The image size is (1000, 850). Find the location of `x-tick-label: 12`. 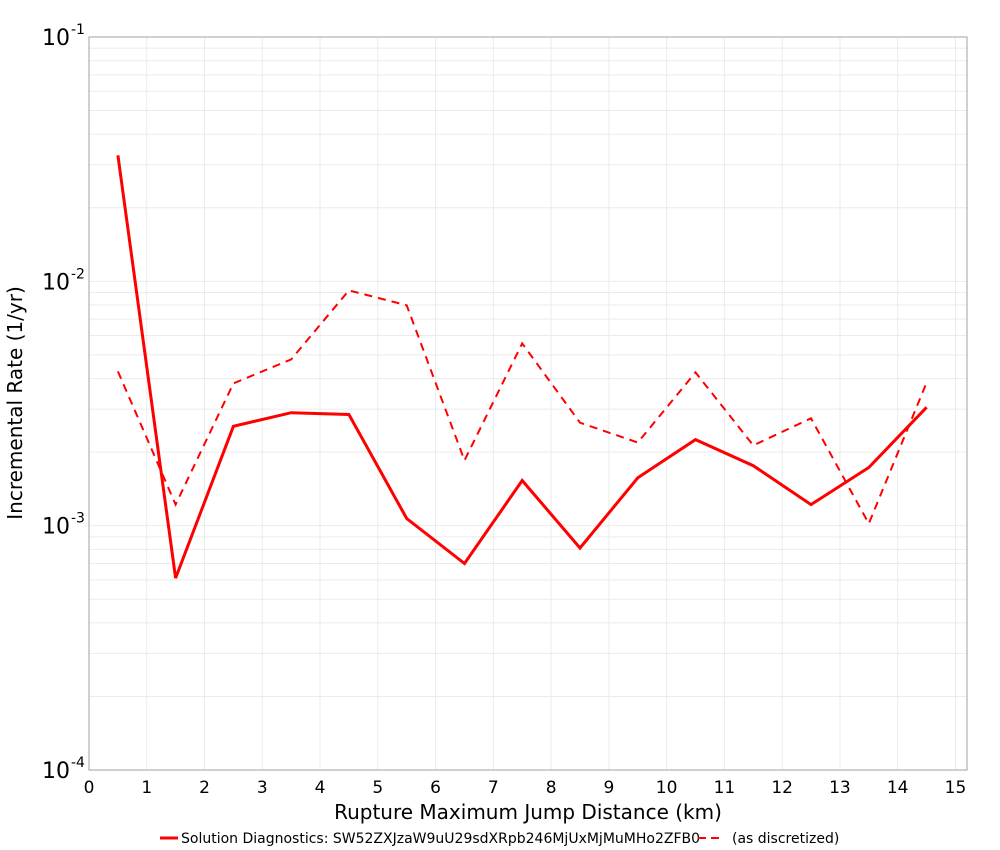

x-tick-label: 12 is located at coordinates (782, 788).